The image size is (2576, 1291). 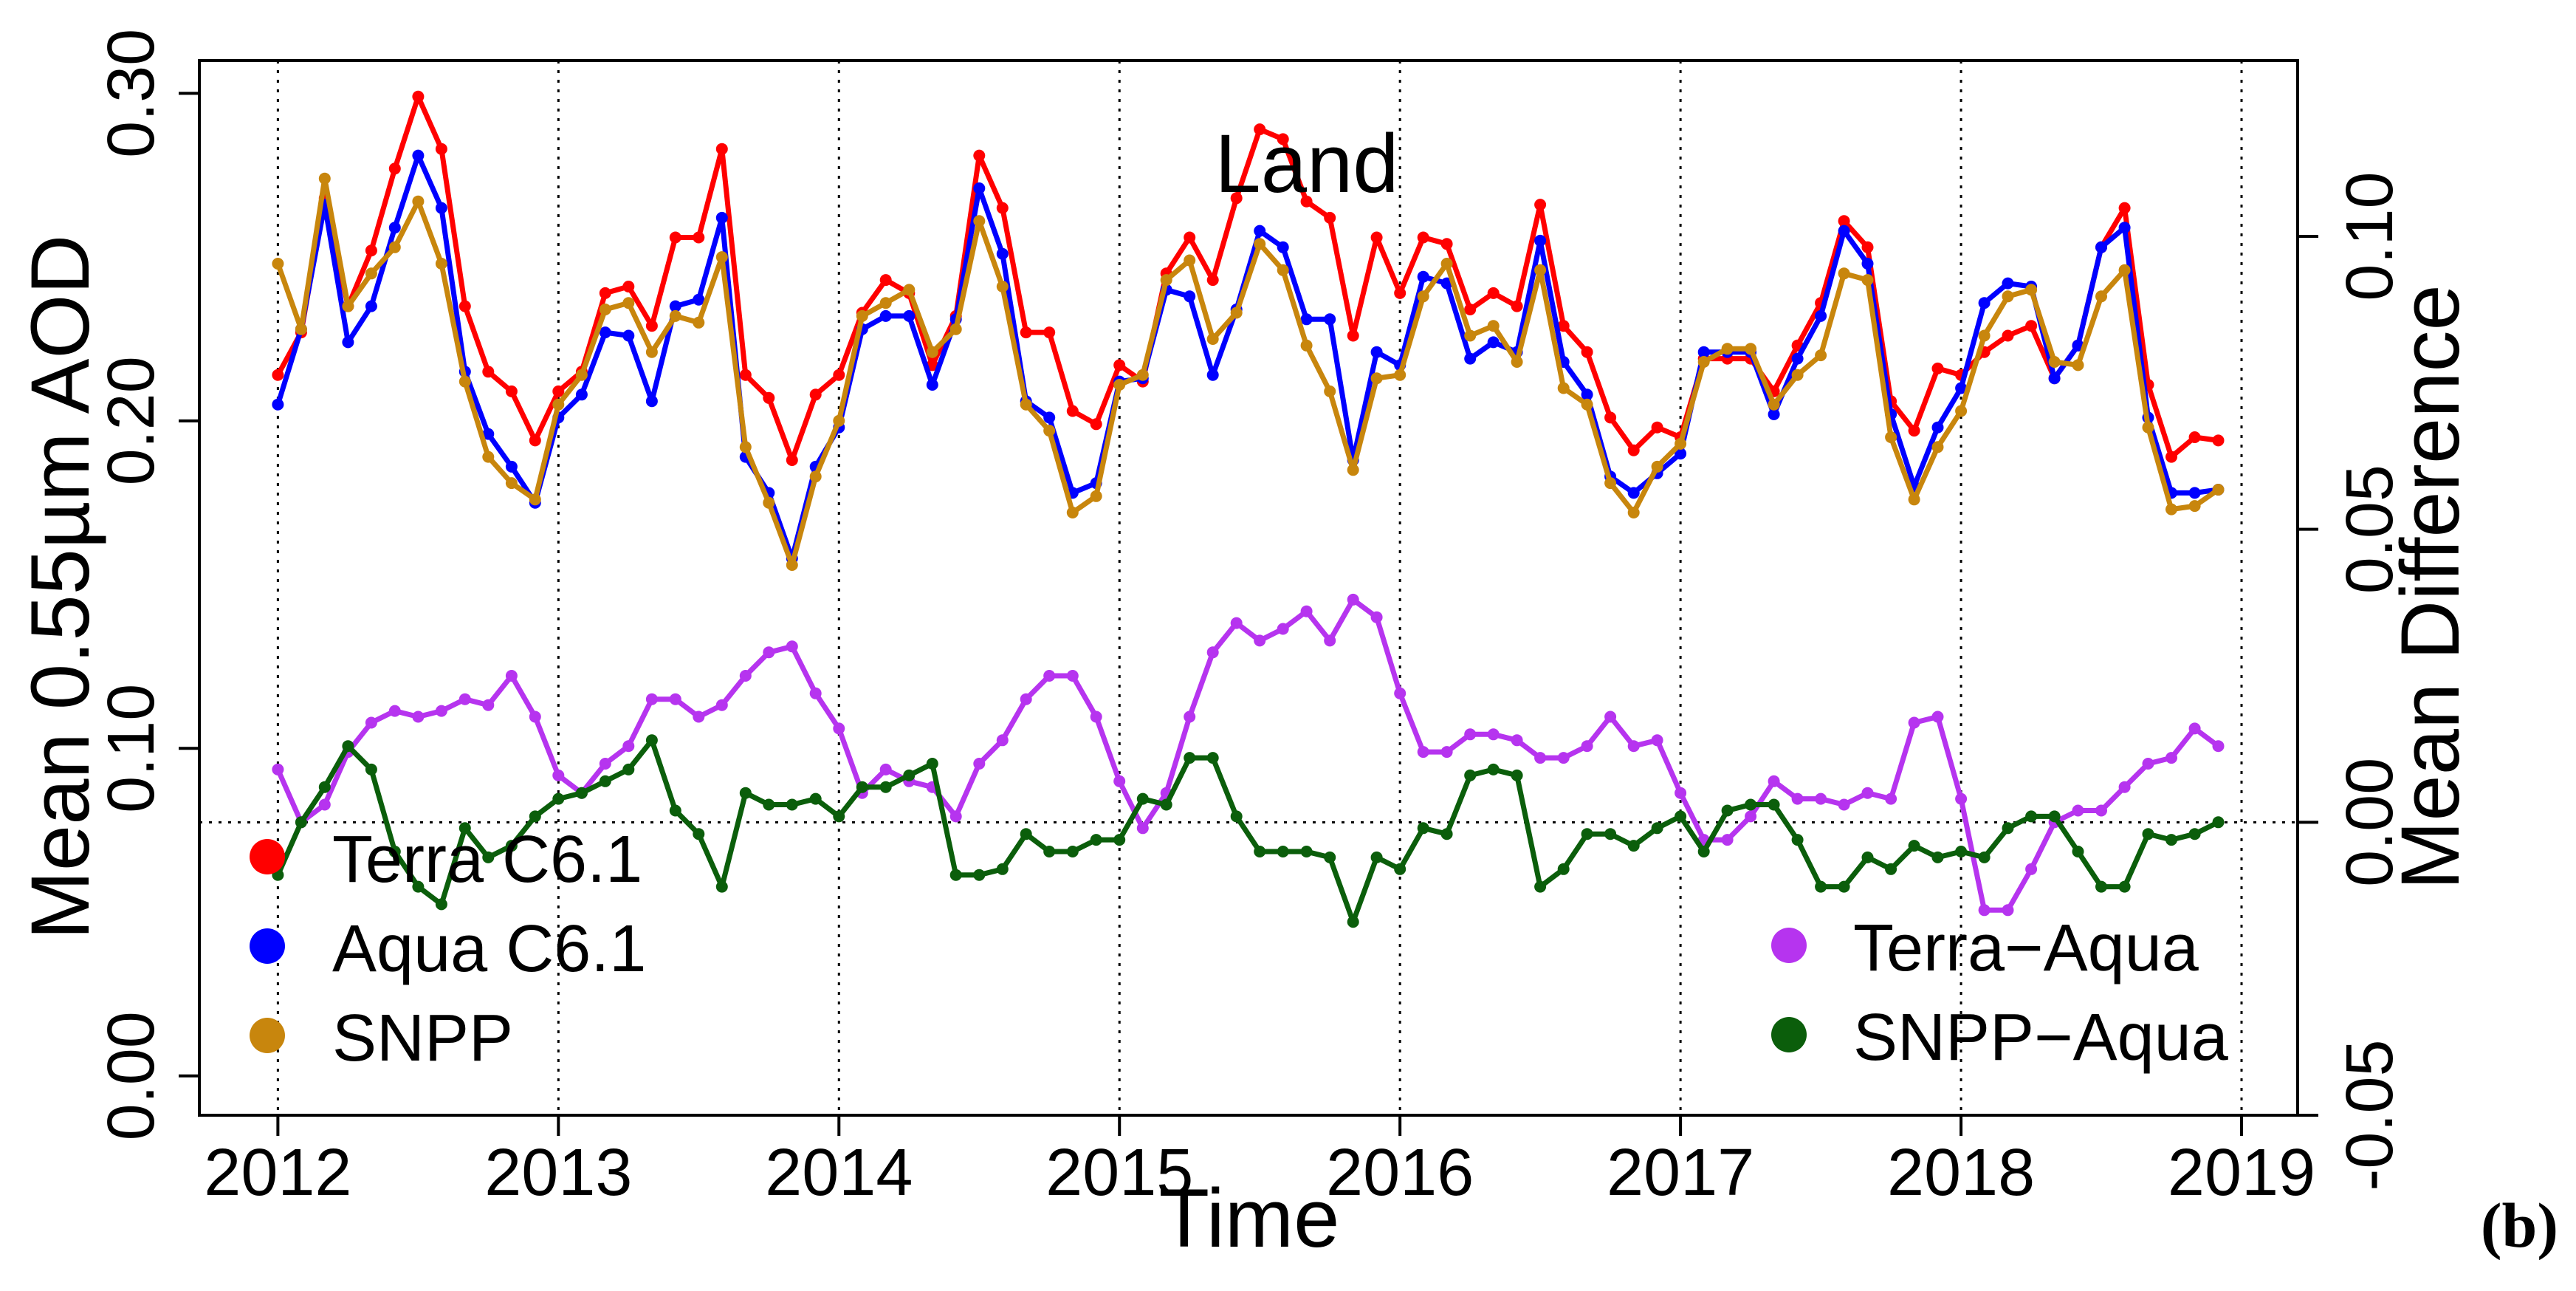 What do you see at coordinates (489, 949) in the screenshot?
I see `legend-label-1: Aqua C6.1` at bounding box center [489, 949].